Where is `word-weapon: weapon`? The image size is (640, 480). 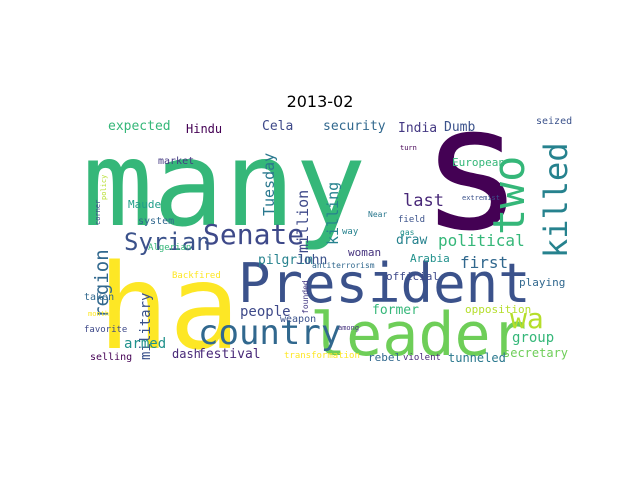
word-weapon: weapon is located at coordinates (298, 319).